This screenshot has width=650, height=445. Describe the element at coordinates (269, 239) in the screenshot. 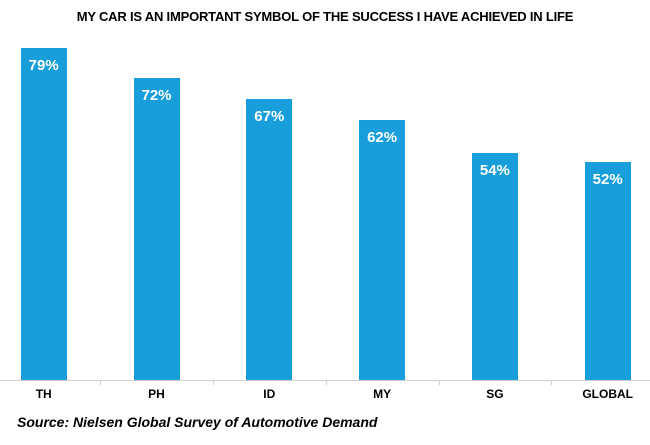

I see `bar-id` at that location.